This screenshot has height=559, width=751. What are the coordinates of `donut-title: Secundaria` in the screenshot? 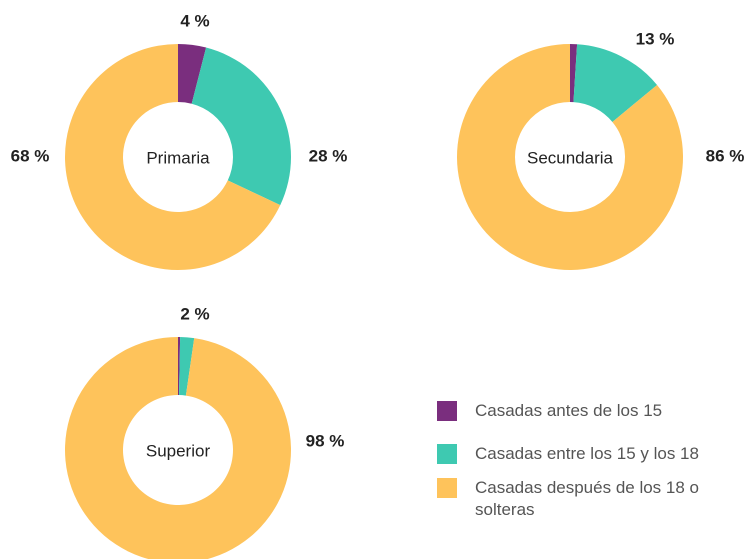 It's located at (570, 157).